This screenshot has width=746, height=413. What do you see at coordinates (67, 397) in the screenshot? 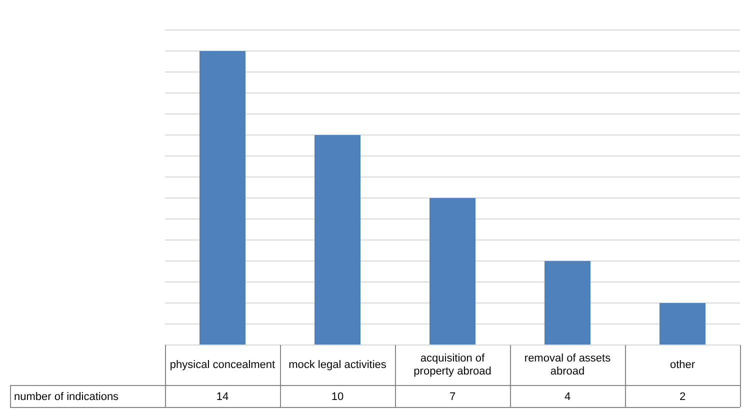
I see `text: number of indications` at bounding box center [67, 397].